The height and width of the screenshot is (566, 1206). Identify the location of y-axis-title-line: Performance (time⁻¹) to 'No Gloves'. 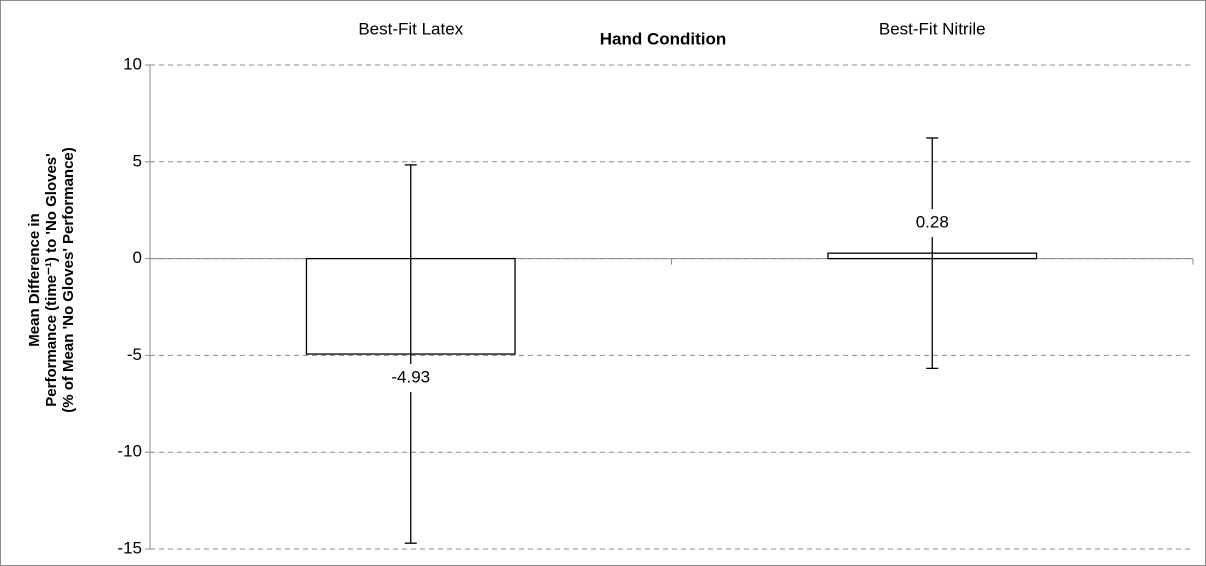
(51, 279).